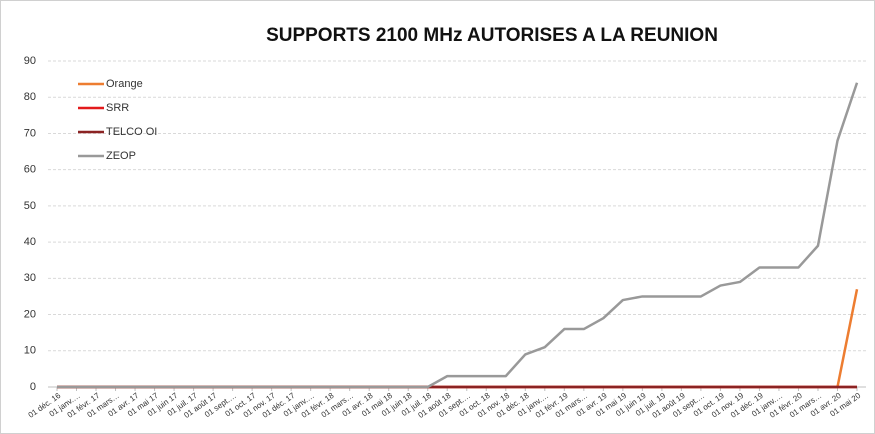 This screenshot has width=875, height=434. Describe the element at coordinates (33, 387) in the screenshot. I see `y-tick-label: 0` at that location.